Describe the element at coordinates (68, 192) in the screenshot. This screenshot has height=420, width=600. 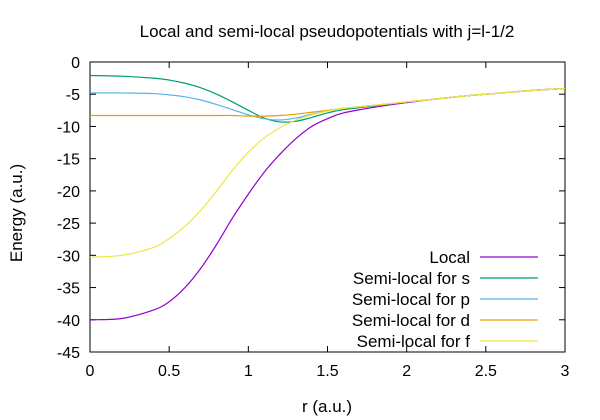
I see `y-tick-label: -20` at that location.